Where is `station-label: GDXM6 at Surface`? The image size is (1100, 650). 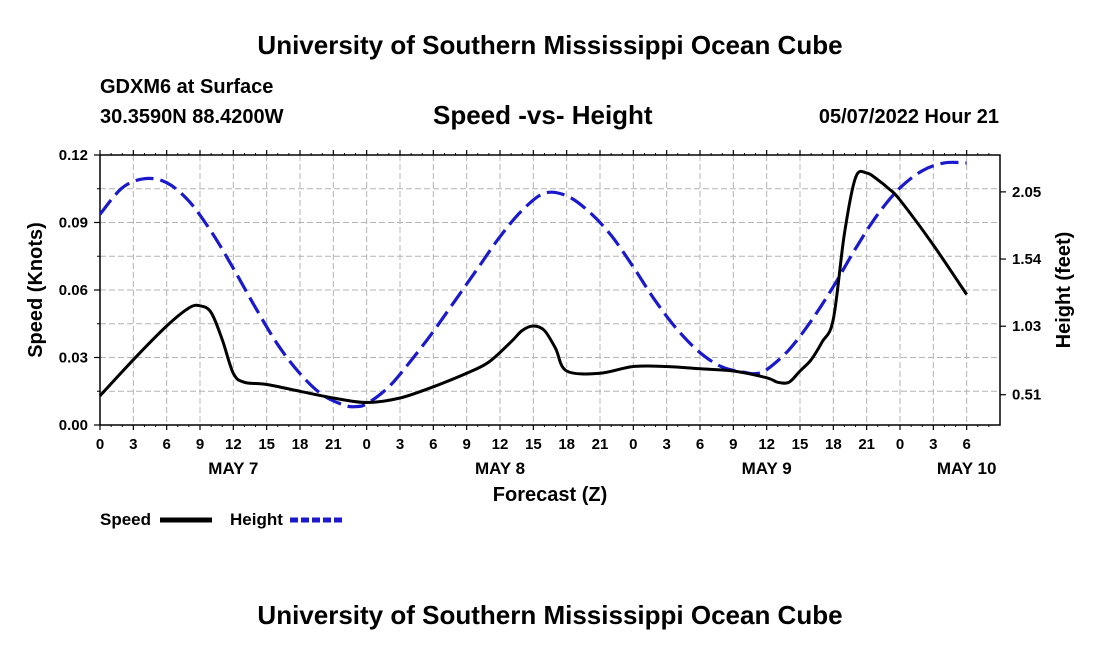 station-label: GDXM6 at Surface is located at coordinates (187, 87).